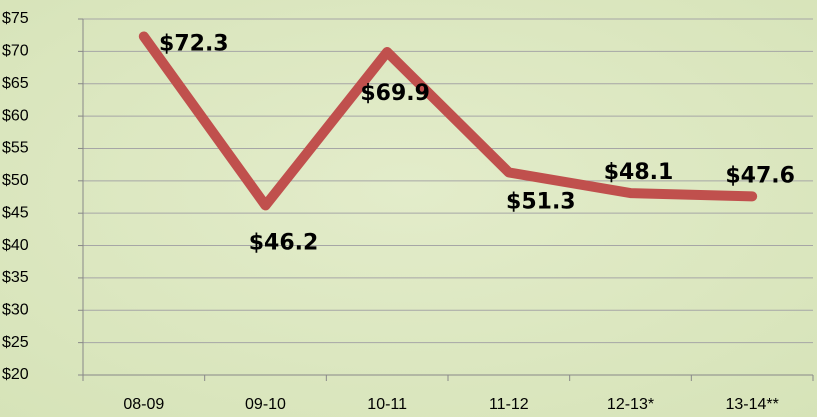 The image size is (817, 417). Describe the element at coordinates (15, 277) in the screenshot. I see `y-tick-label: $35` at that location.